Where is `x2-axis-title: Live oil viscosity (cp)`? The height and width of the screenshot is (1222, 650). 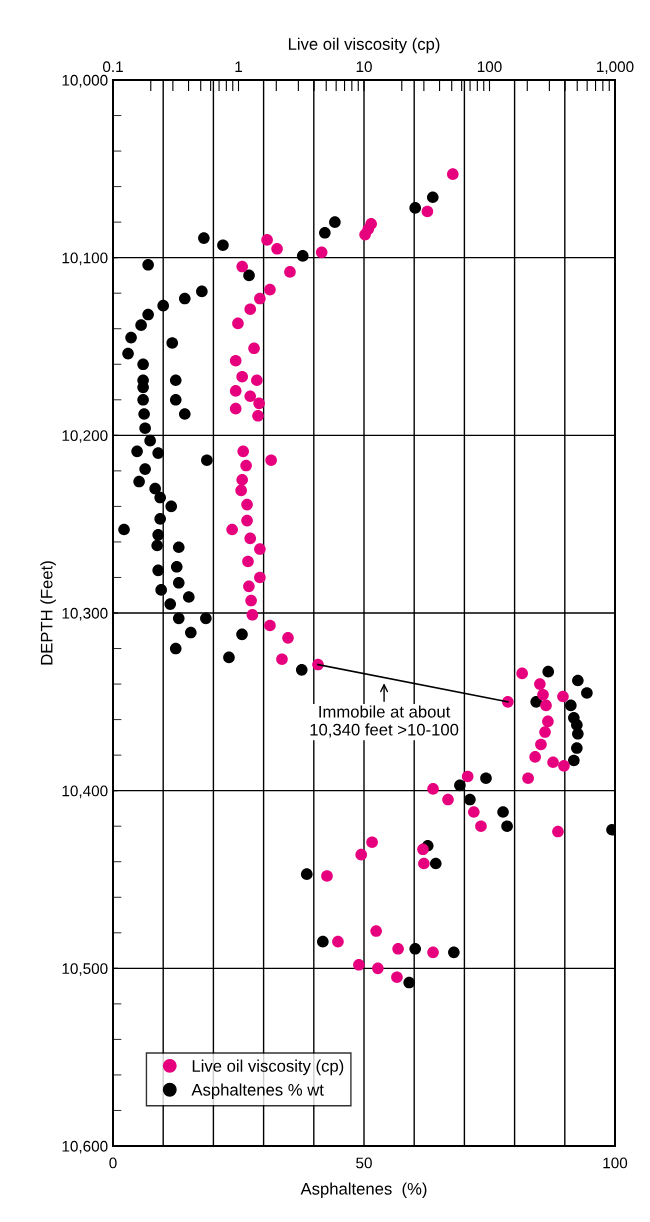 x2-axis-title: Live oil viscosity (cp) is located at coordinates (364, 45).